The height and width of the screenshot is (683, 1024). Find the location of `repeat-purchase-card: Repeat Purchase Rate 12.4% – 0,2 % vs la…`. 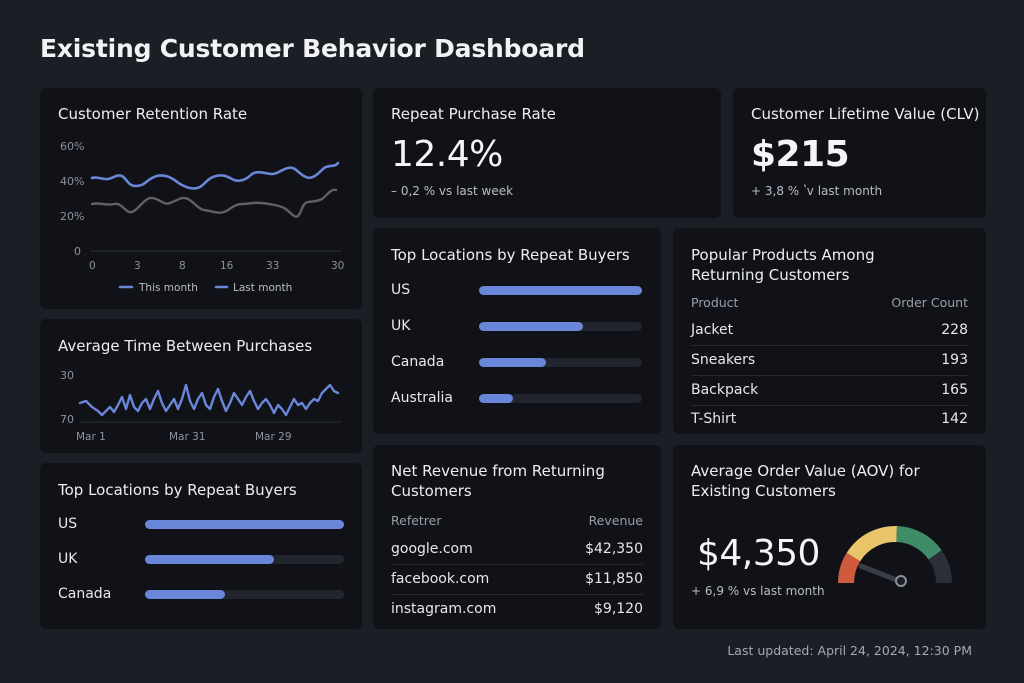

repeat-purchase-card: Repeat Purchase Rate 12.4% – 0,2 % vs la… is located at coordinates (547, 153).